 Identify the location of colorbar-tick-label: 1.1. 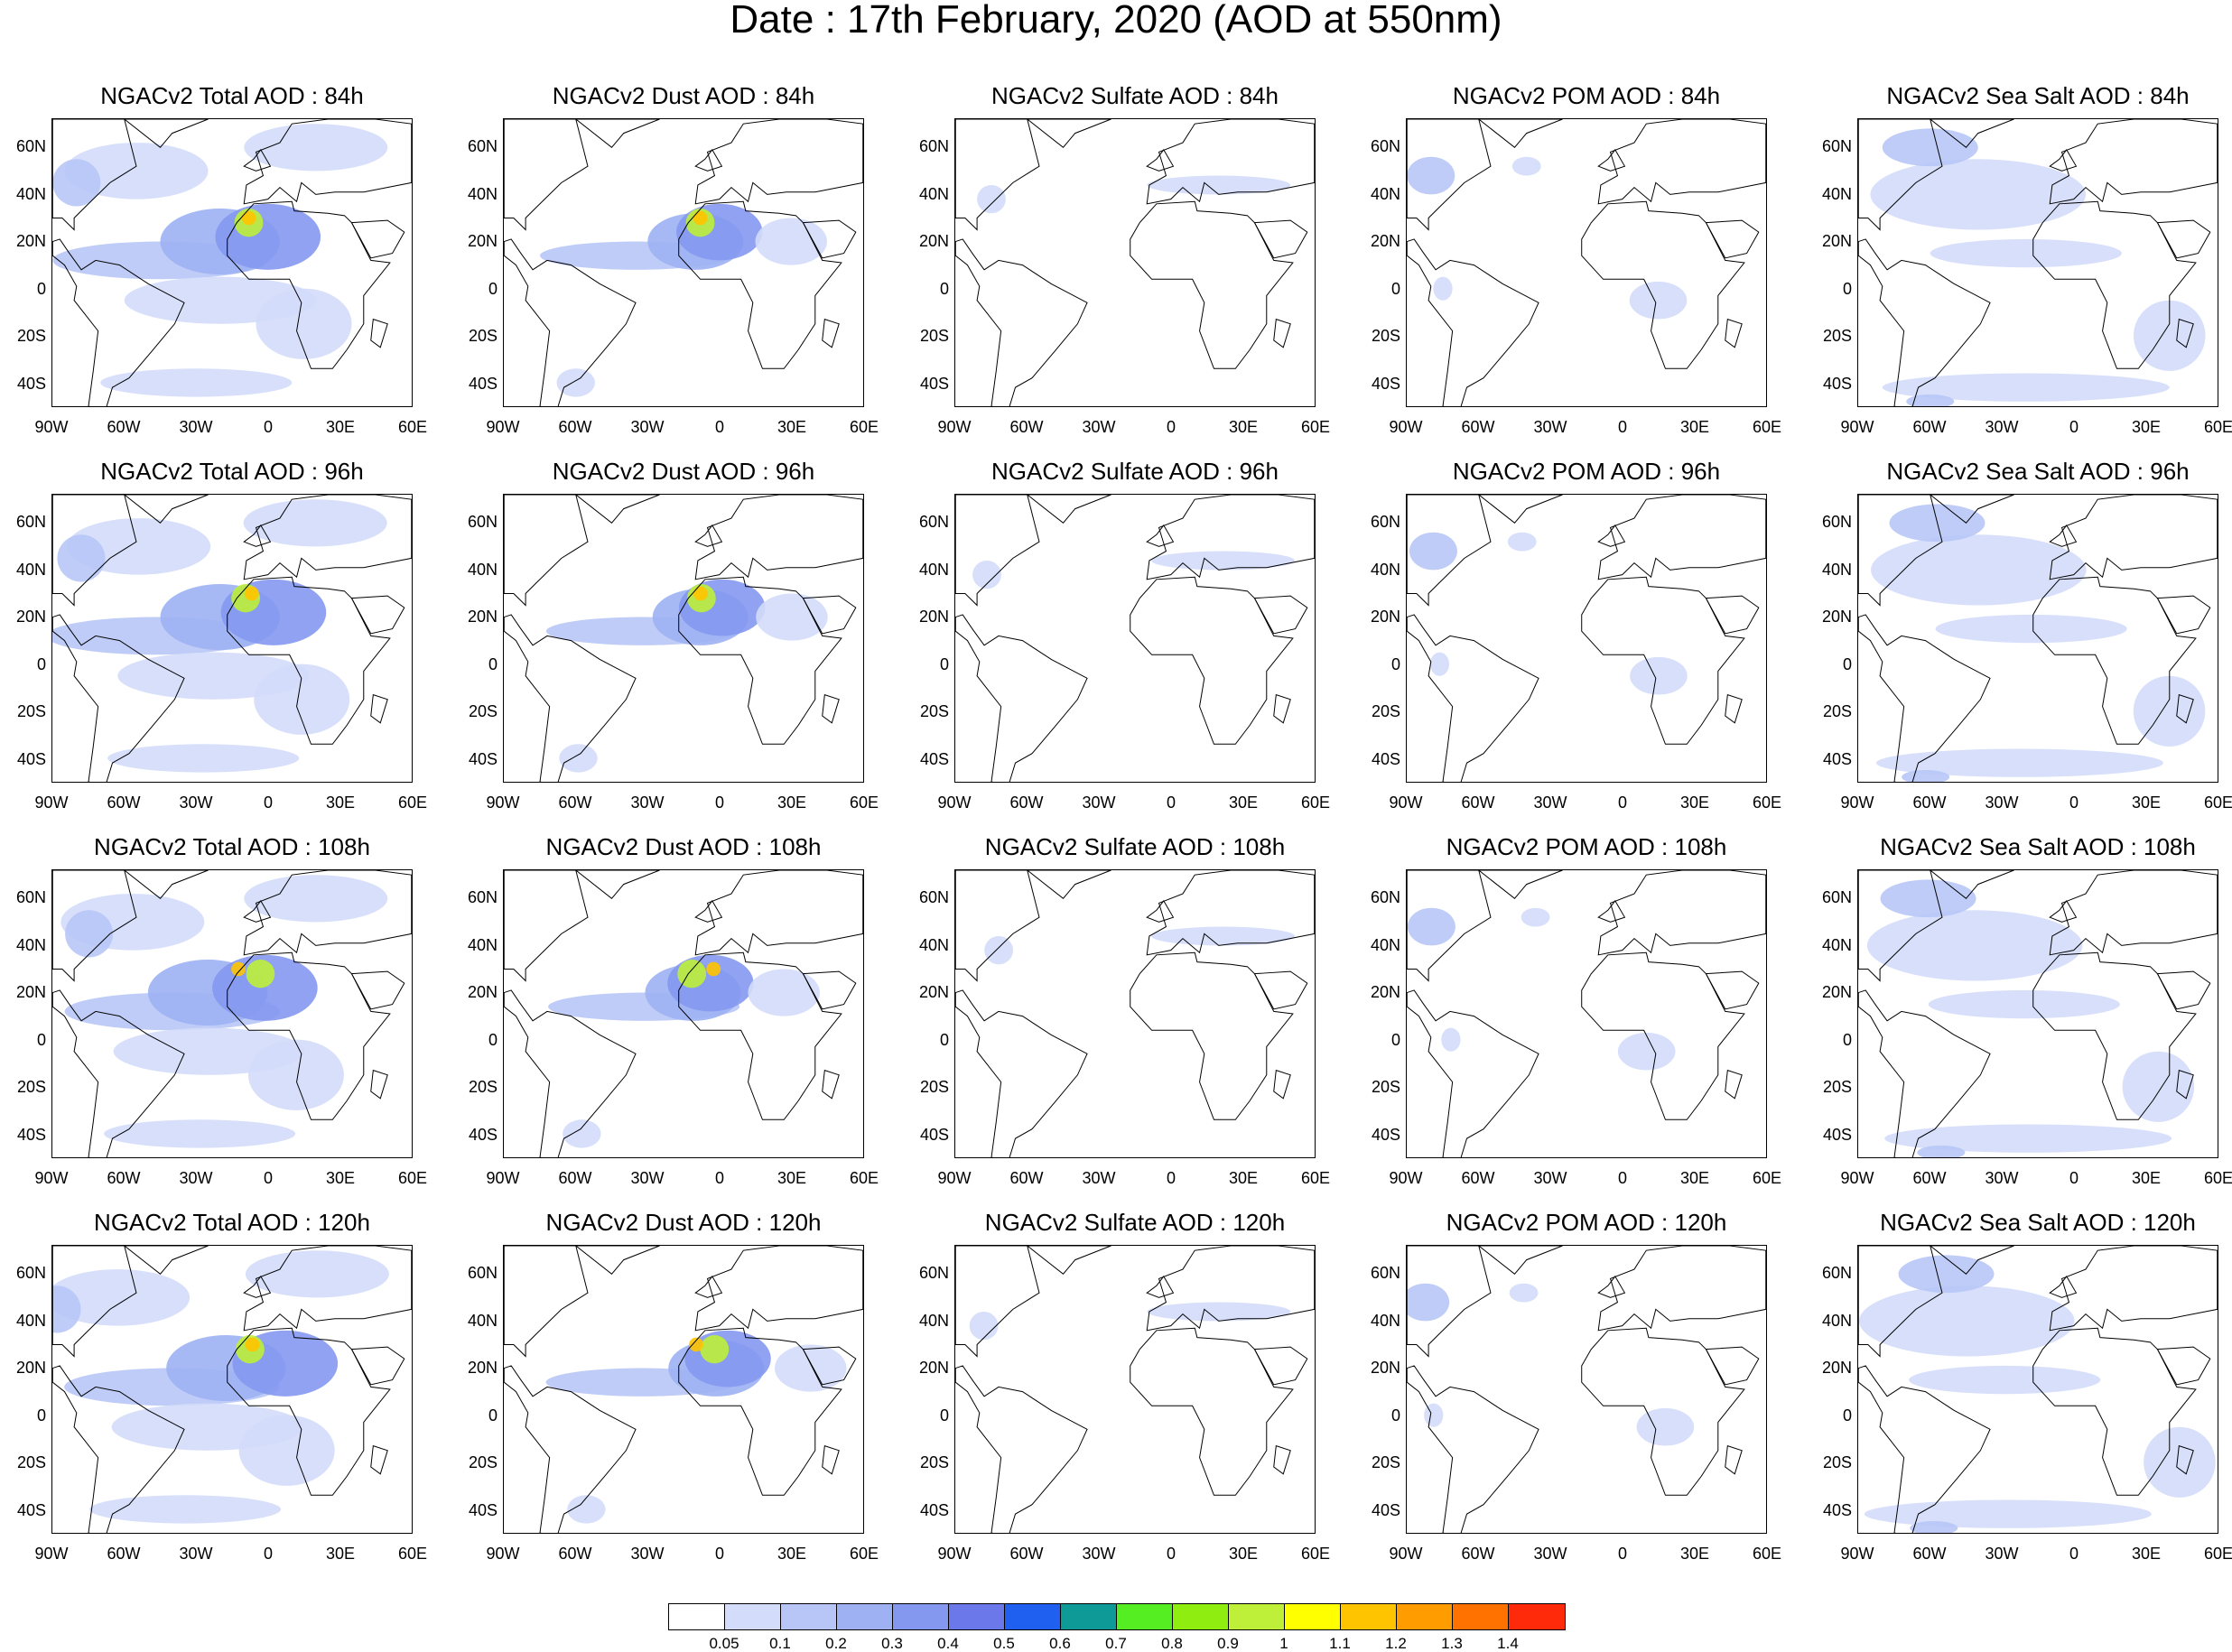
(1340, 1643).